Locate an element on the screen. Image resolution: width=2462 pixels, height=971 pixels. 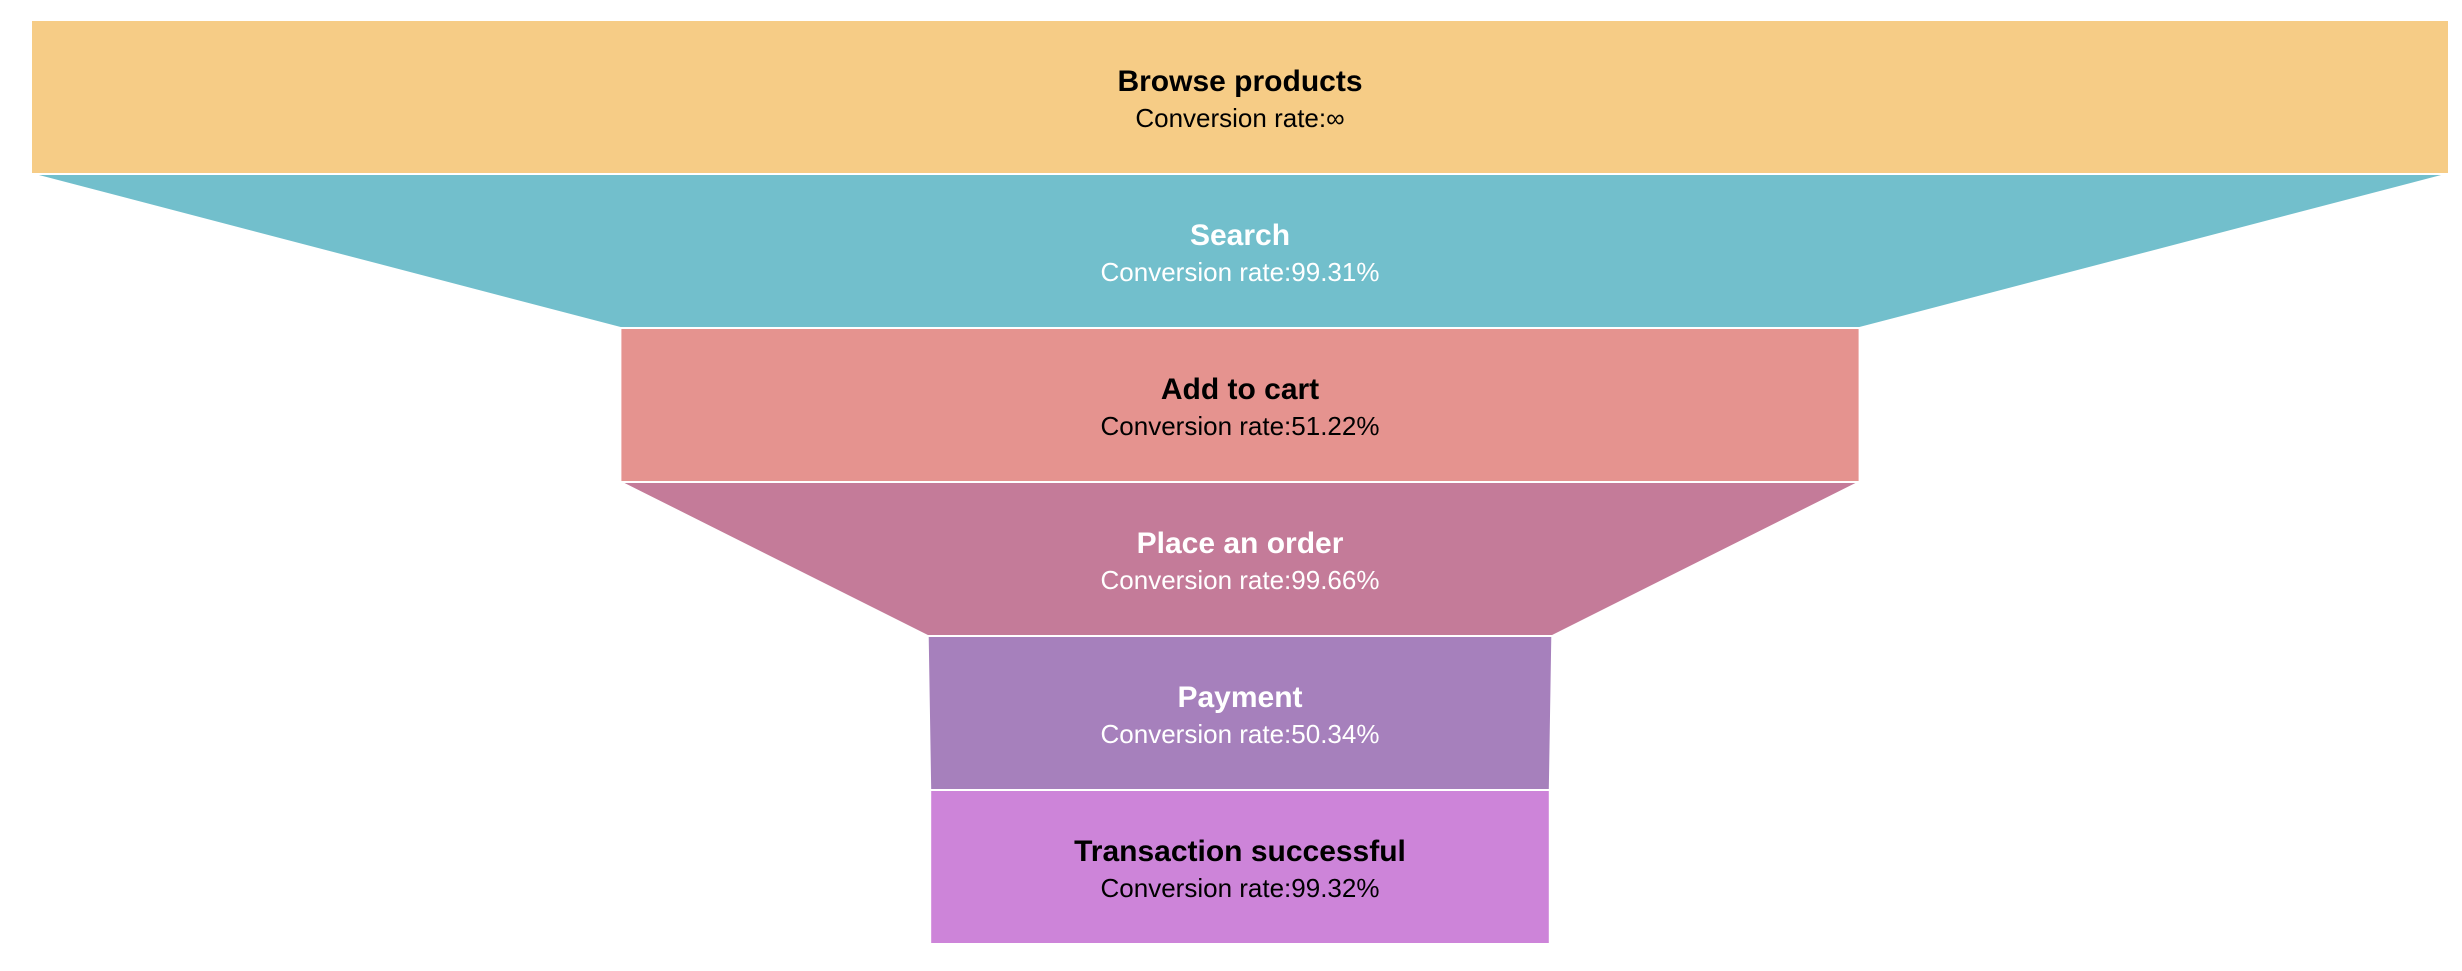
stage-rate-add-to-cart: Conversion rate:51.22% is located at coordinates (1240, 426).